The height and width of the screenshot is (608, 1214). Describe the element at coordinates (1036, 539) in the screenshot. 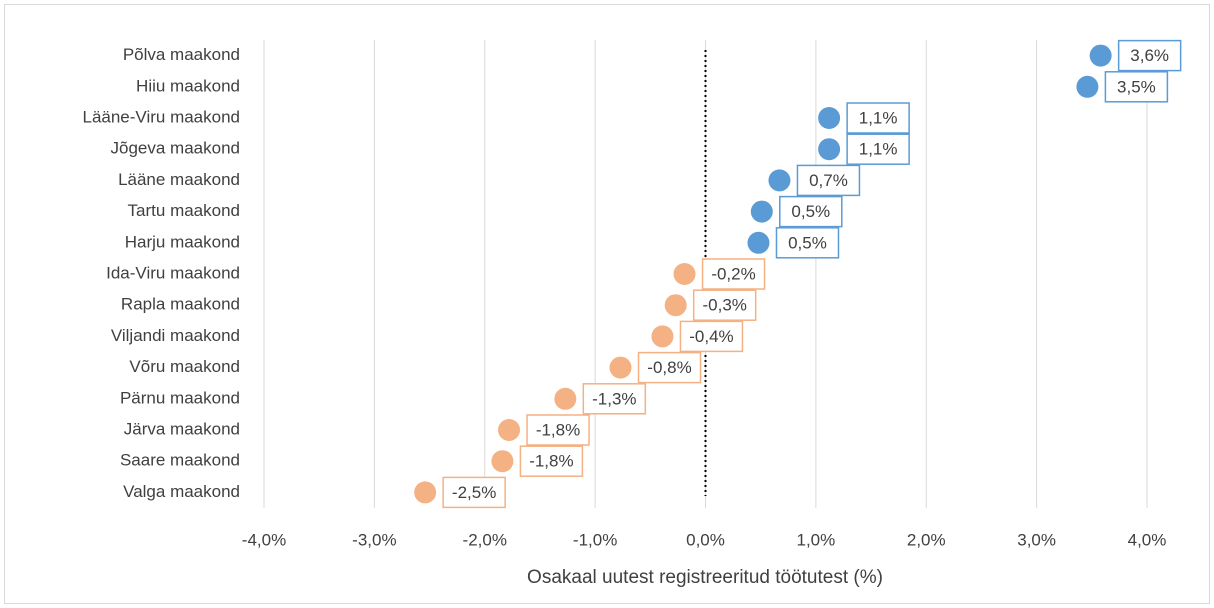

I see `x-tick-label: 3,0%` at that location.